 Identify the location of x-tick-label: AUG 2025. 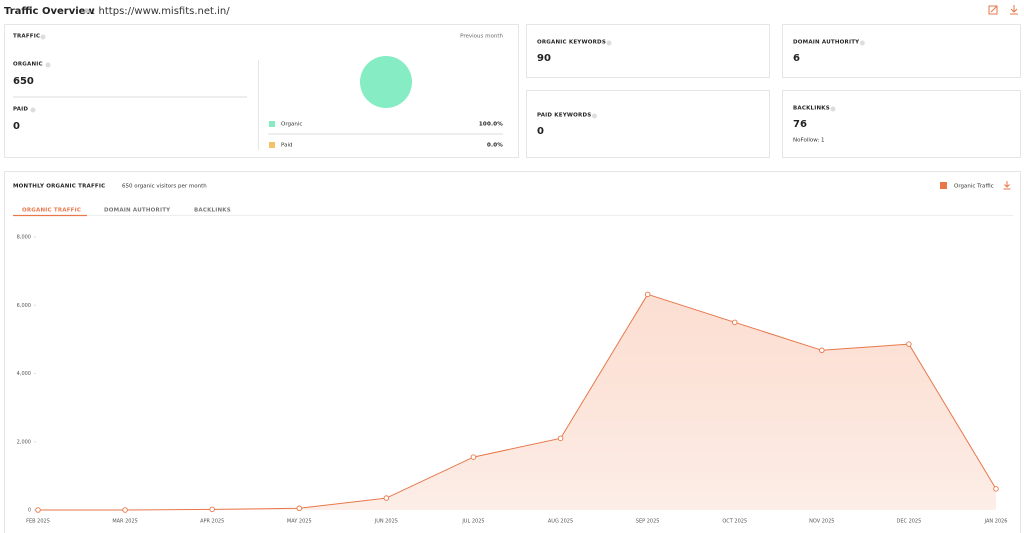
(560, 522).